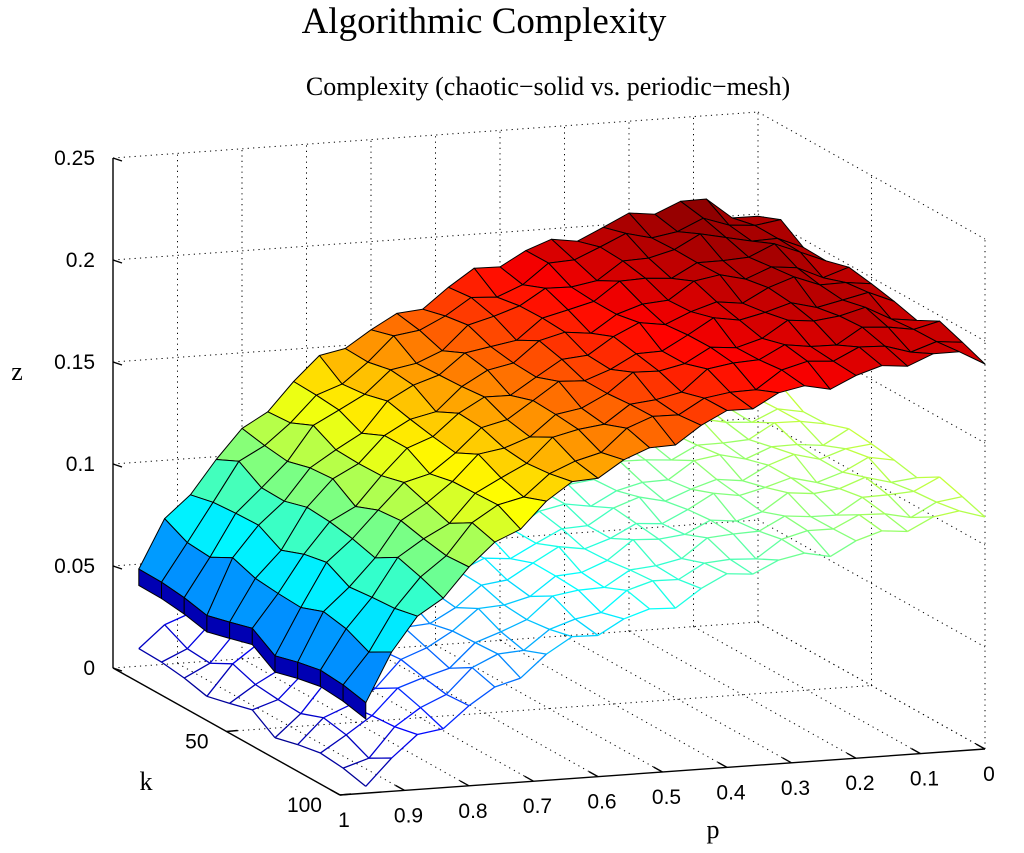 The height and width of the screenshot is (853, 1024). What do you see at coordinates (537, 806) in the screenshot?
I see `p-tick-label: 0.7` at bounding box center [537, 806].